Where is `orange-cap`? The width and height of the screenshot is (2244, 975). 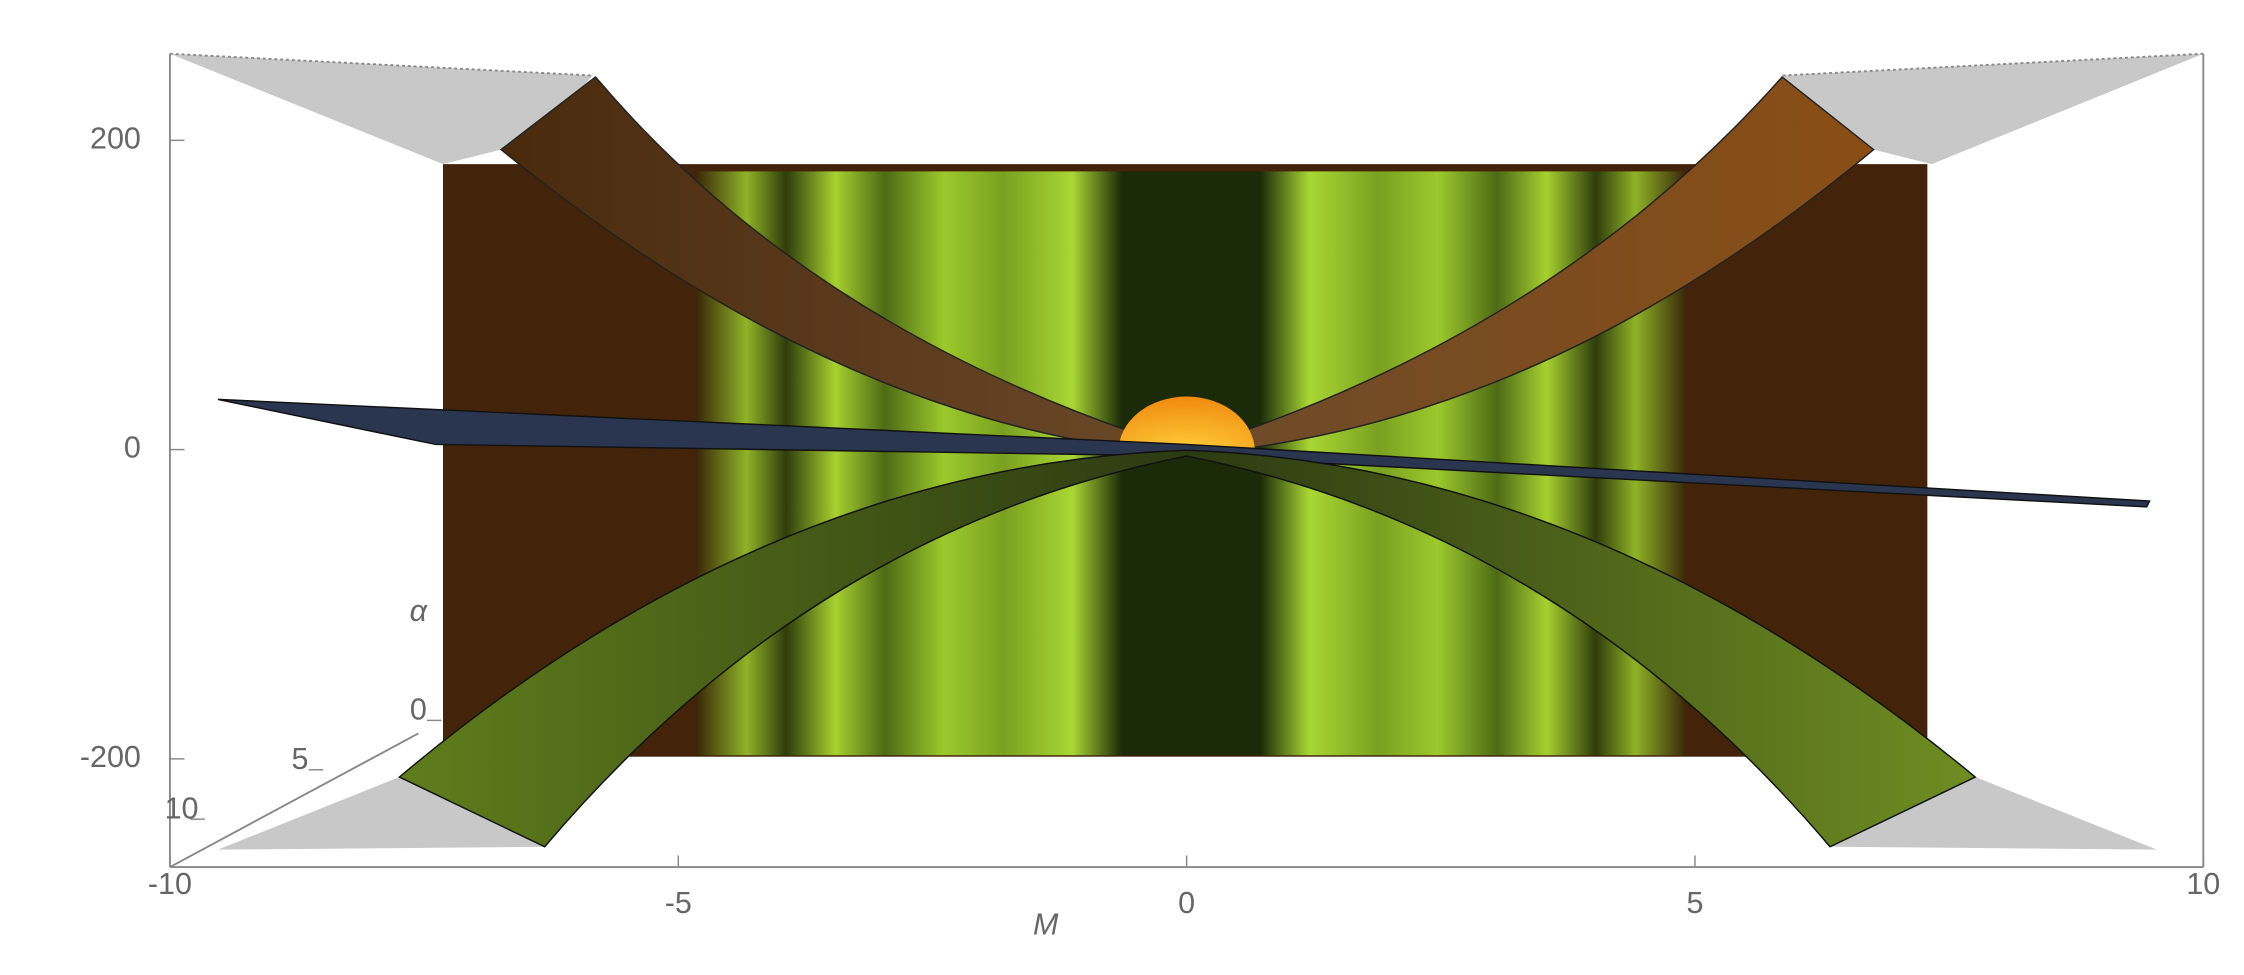 orange-cap is located at coordinates (1186, 424).